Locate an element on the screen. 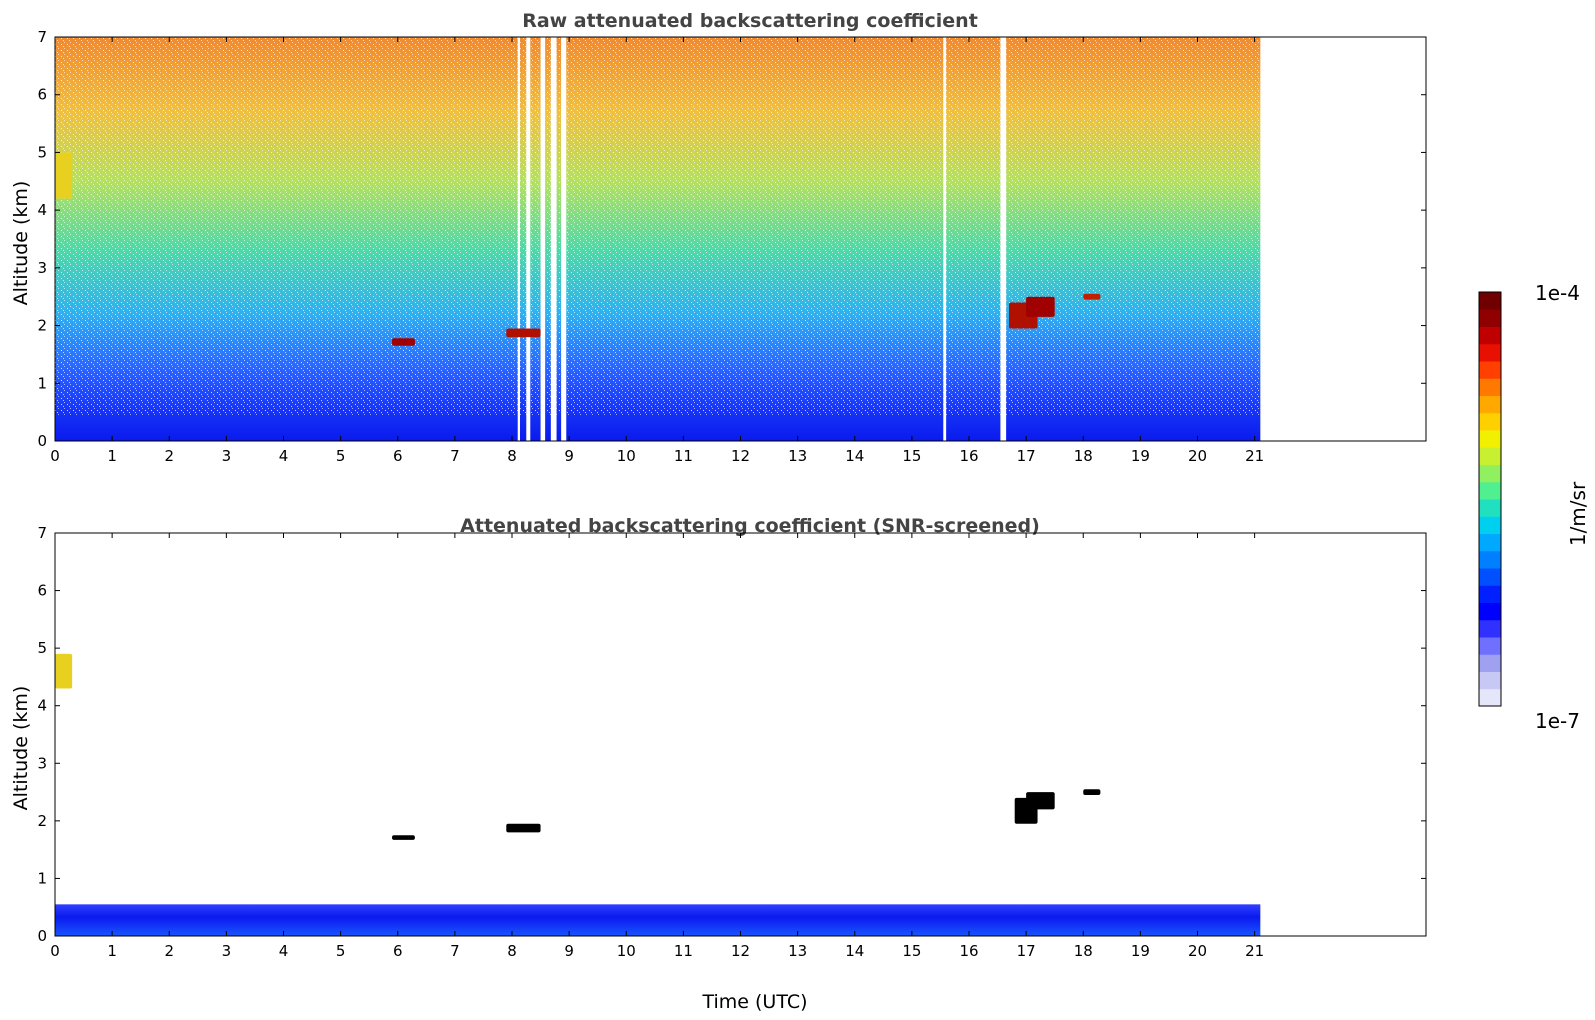 The height and width of the screenshot is (1020, 1595). x-tick-label: 7 is located at coordinates (455, 456).